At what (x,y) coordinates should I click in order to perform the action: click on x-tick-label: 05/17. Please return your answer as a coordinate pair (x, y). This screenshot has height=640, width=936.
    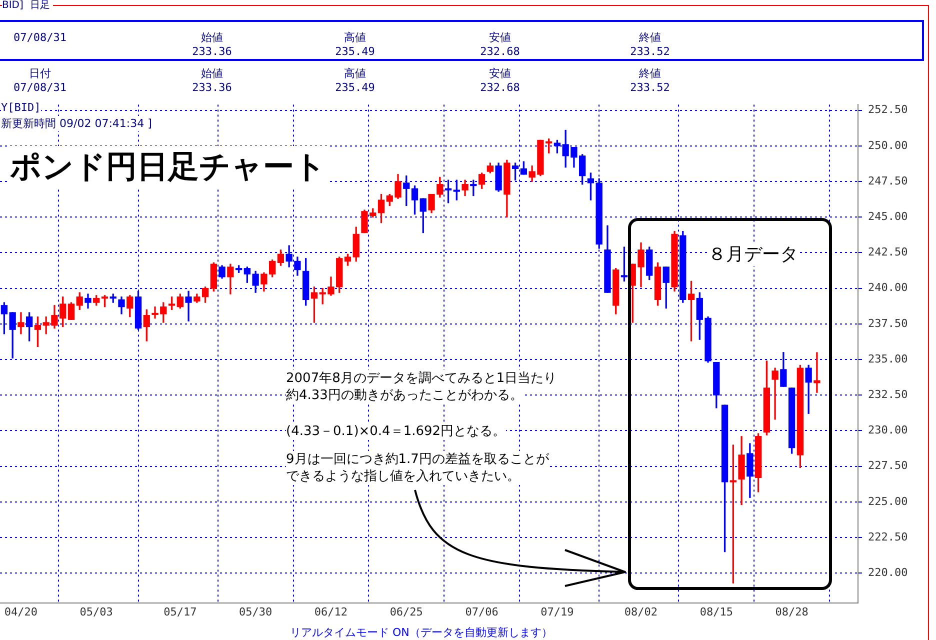
    Looking at the image, I should click on (180, 611).